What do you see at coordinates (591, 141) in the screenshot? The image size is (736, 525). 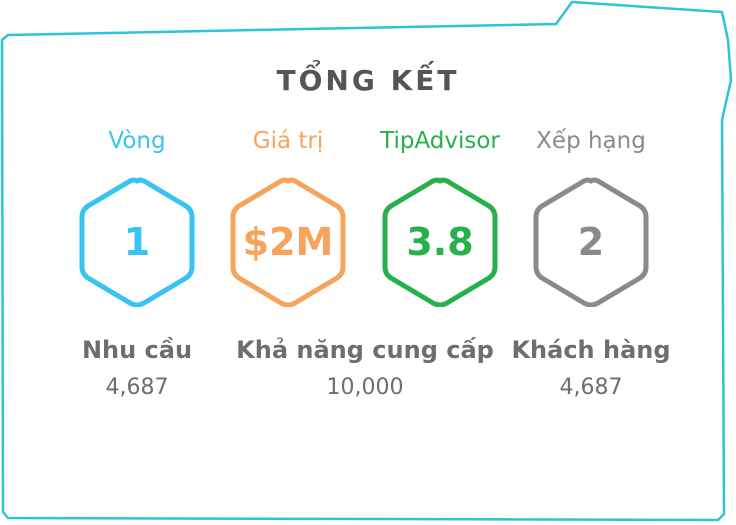 I see `stat-label-ranking: Xếp hạng` at bounding box center [591, 141].